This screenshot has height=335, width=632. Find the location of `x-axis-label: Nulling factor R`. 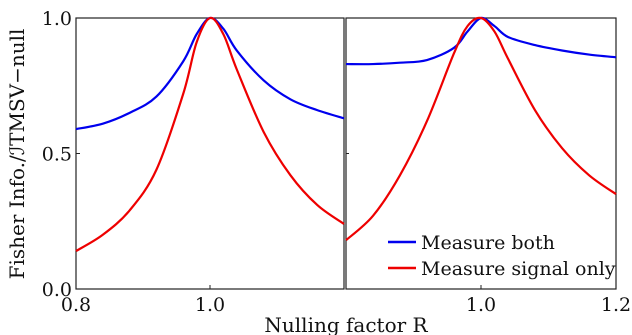

x-axis-label: Nulling factor R is located at coordinates (346, 324).